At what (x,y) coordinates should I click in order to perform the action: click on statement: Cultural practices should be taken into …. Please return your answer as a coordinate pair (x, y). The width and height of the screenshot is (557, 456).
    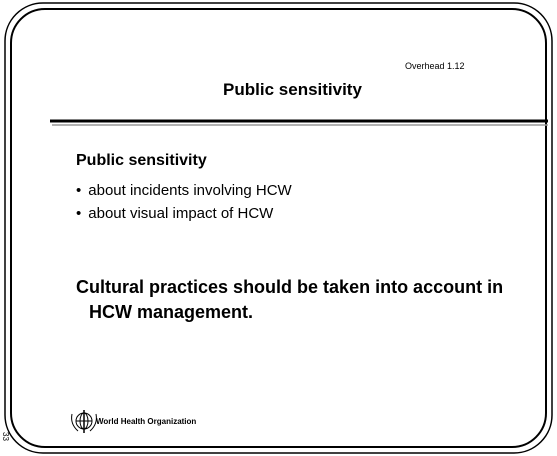
    Looking at the image, I should click on (290, 299).